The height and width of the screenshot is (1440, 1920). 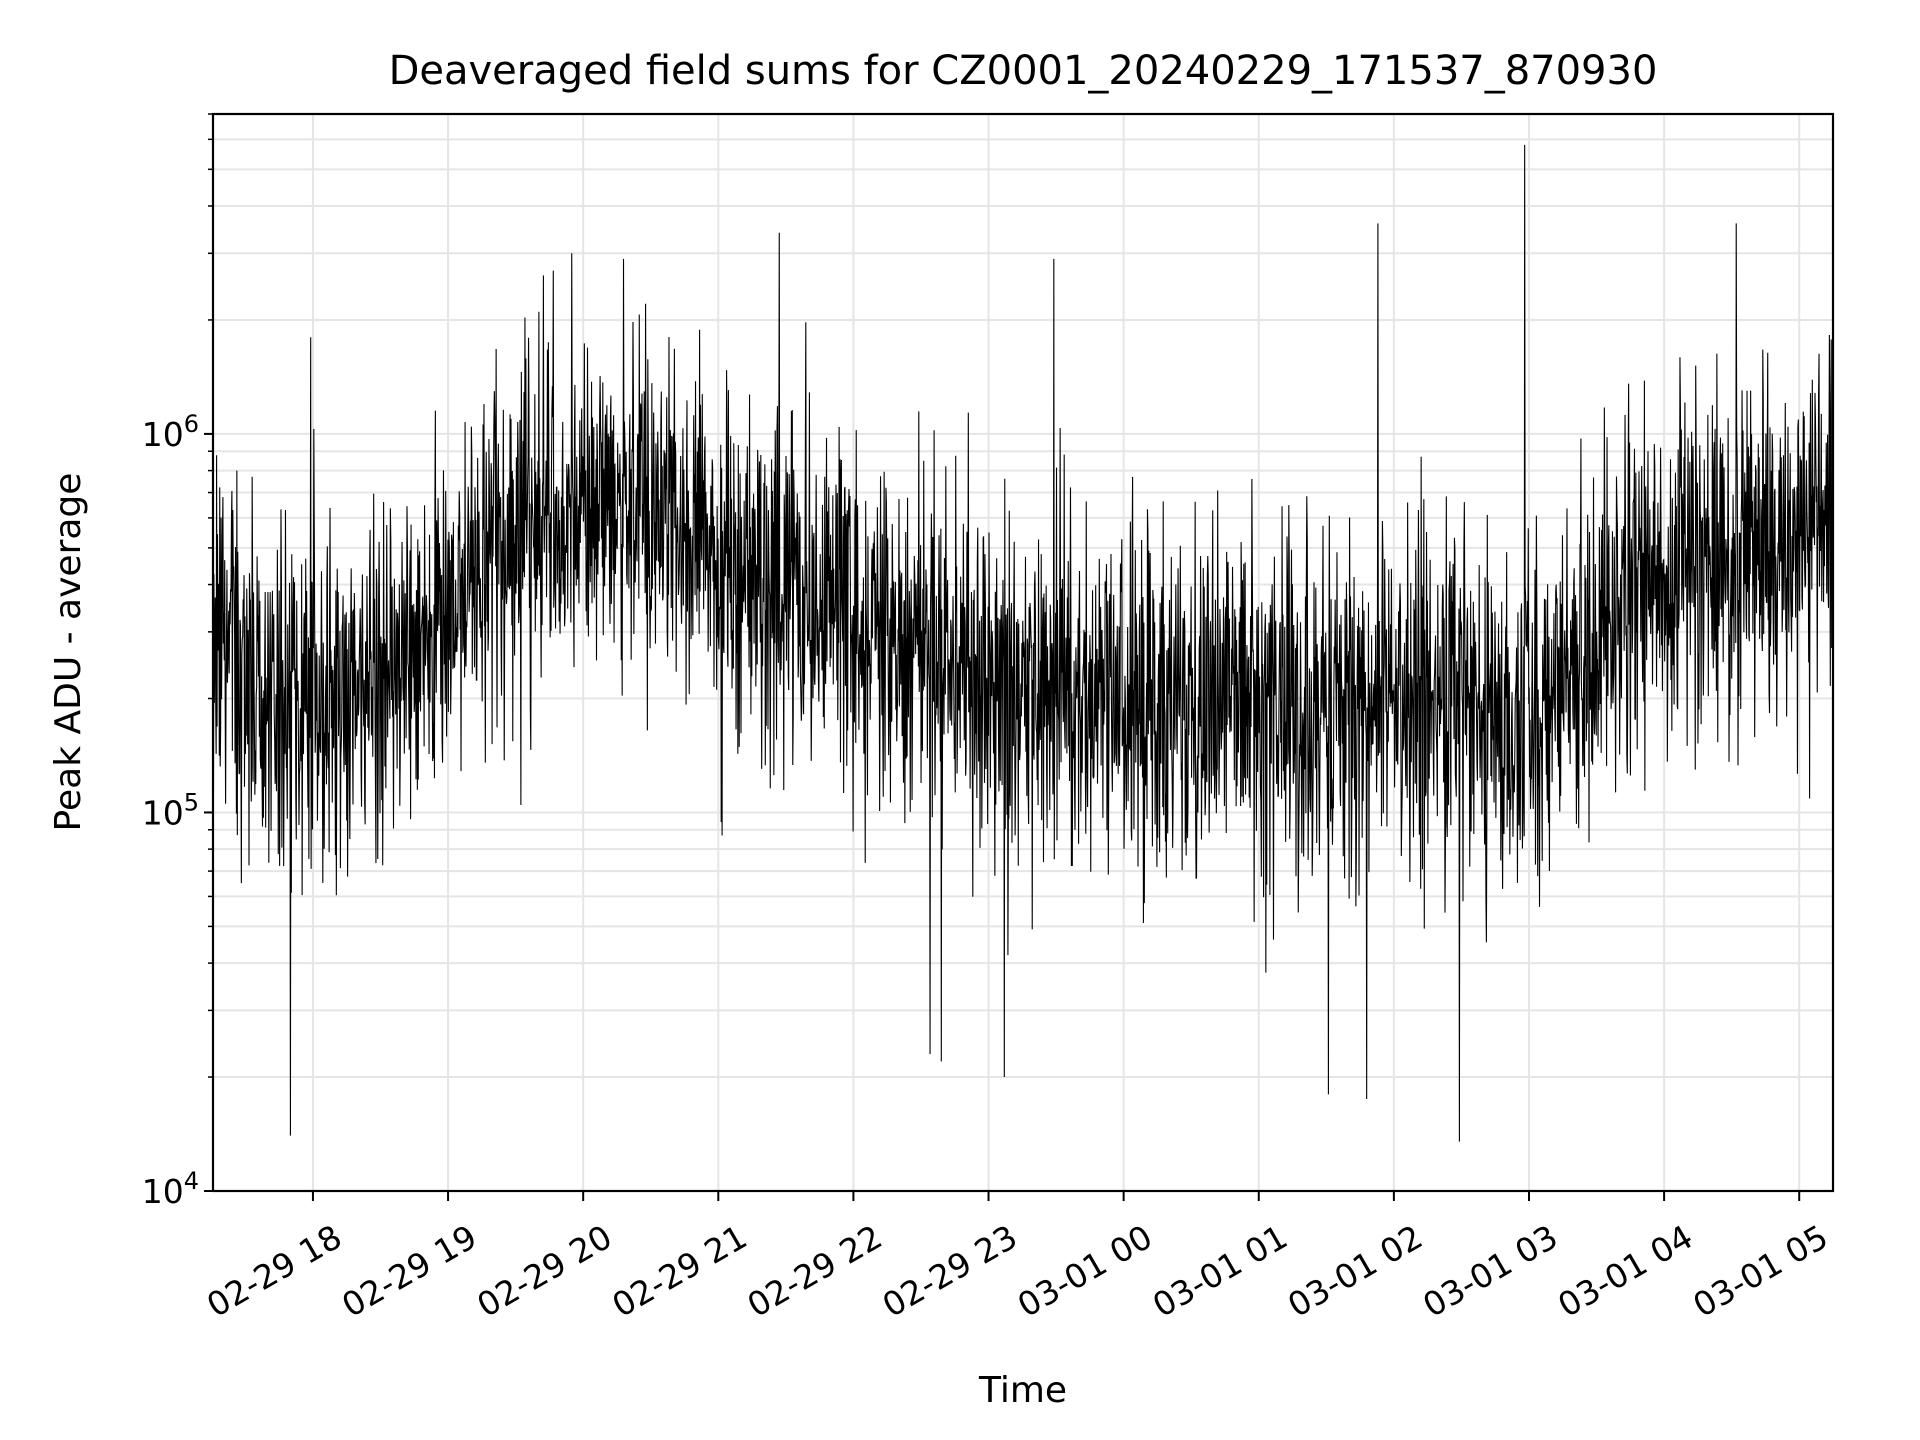 What do you see at coordinates (191, 802) in the screenshot?
I see `y-tick-exponent: 5` at bounding box center [191, 802].